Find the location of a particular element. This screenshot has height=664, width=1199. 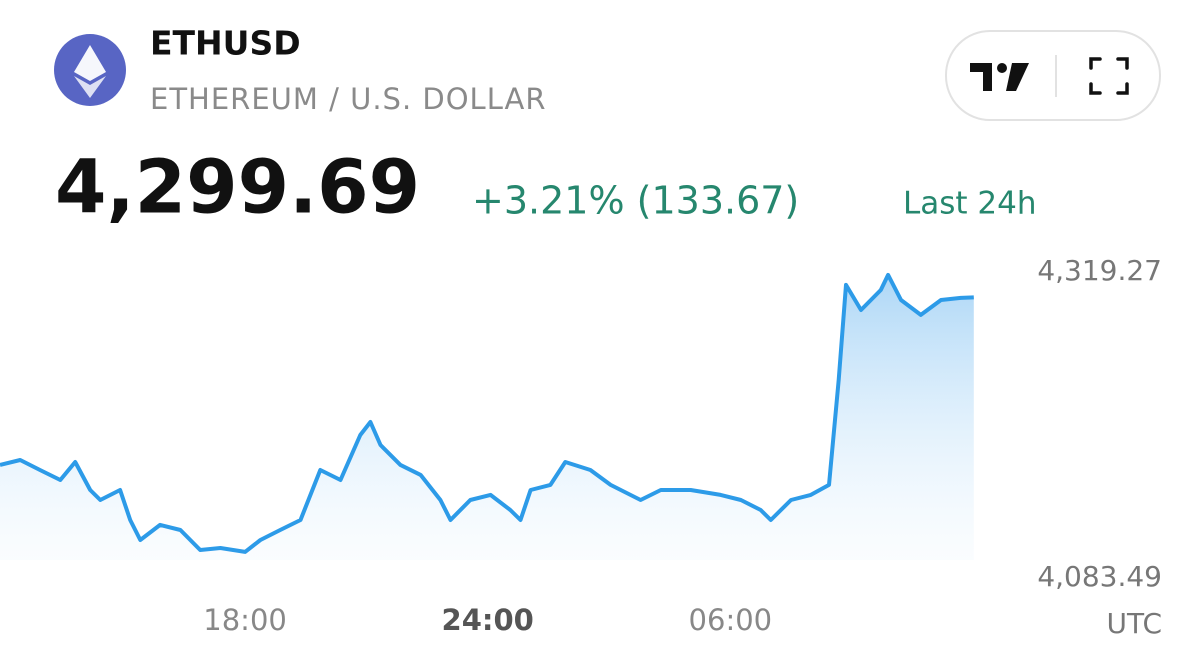

period: Last 24h is located at coordinates (970, 204).